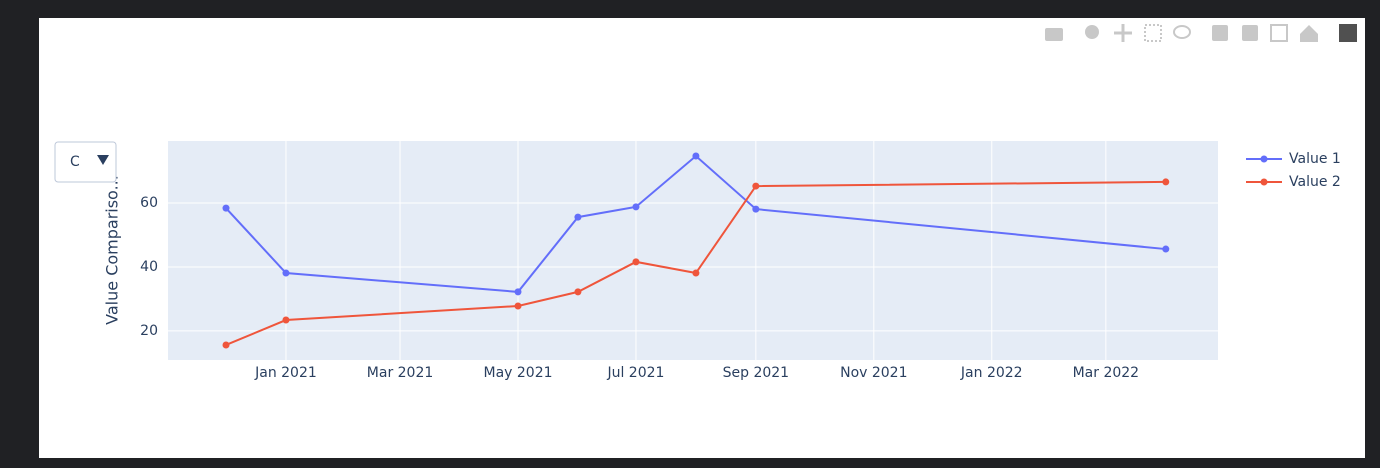 The image size is (1380, 468). I want to click on legend-label: Value 1, so click(1315, 159).